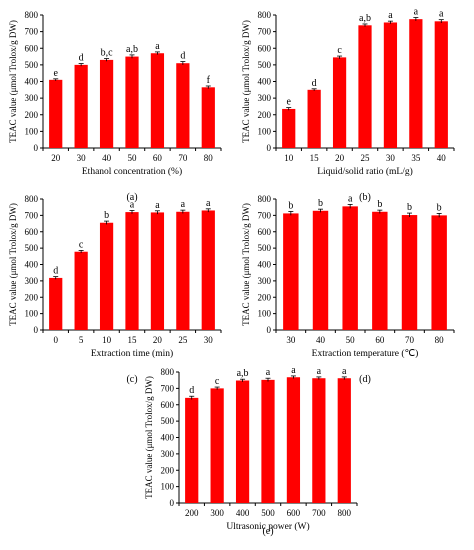 The image size is (474, 550). What do you see at coordinates (365, 197) in the screenshot?
I see `panel-label: (b)` at bounding box center [365, 197].